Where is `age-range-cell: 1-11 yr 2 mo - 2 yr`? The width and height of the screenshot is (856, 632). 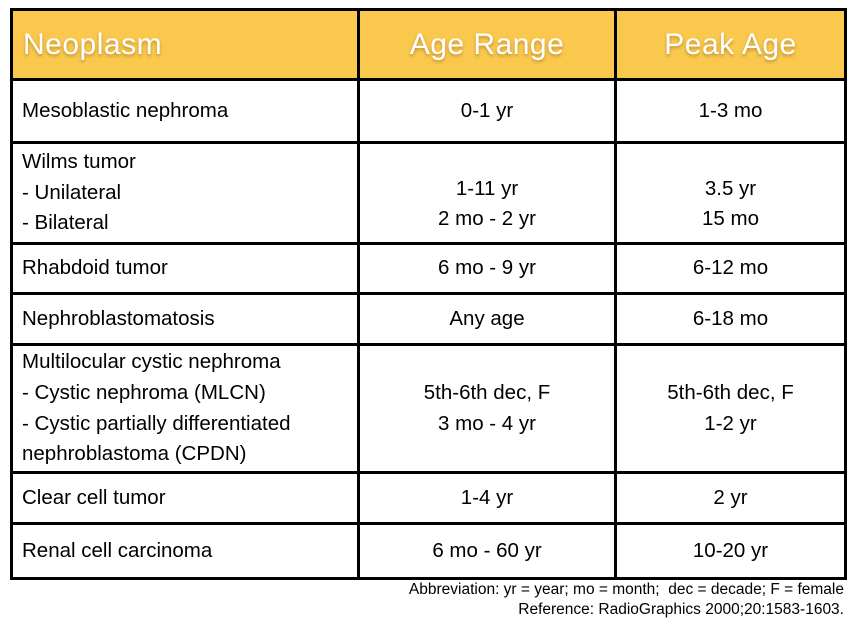
age-range-cell: 1-11 yr 2 mo - 2 yr is located at coordinates (487, 193).